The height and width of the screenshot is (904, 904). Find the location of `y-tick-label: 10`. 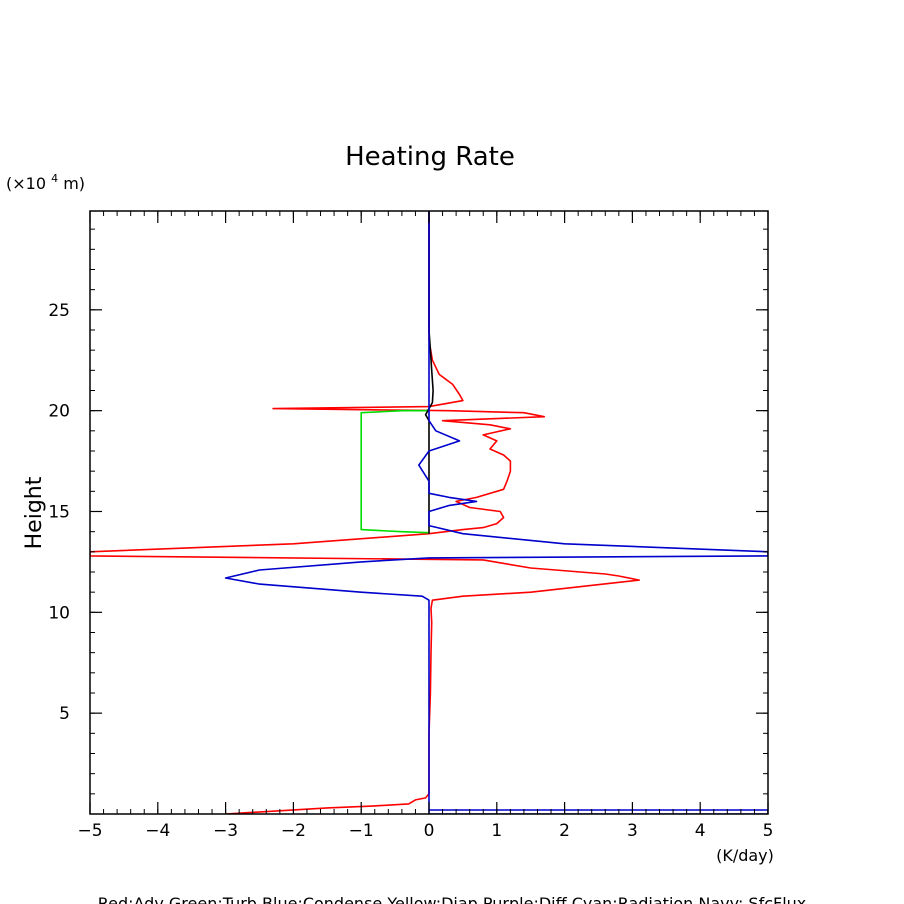

y-tick-label: 10 is located at coordinates (59, 613).